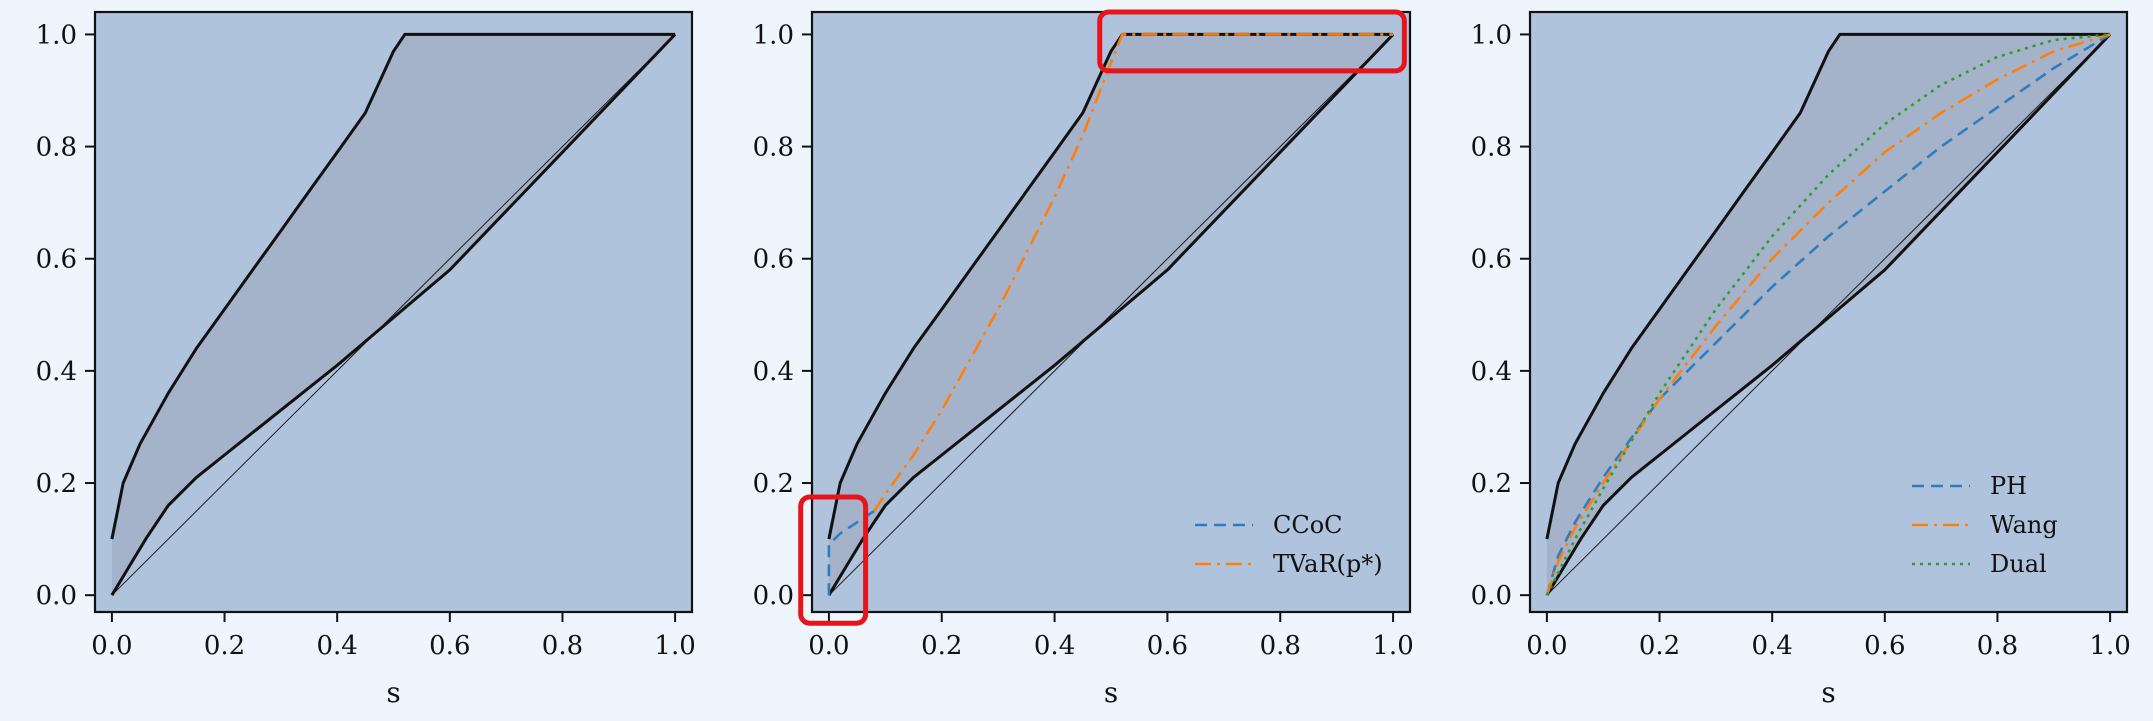 The width and height of the screenshot is (2153, 721). Describe the element at coordinates (1308, 525) in the screenshot. I see `legend-label: CCoC` at that location.